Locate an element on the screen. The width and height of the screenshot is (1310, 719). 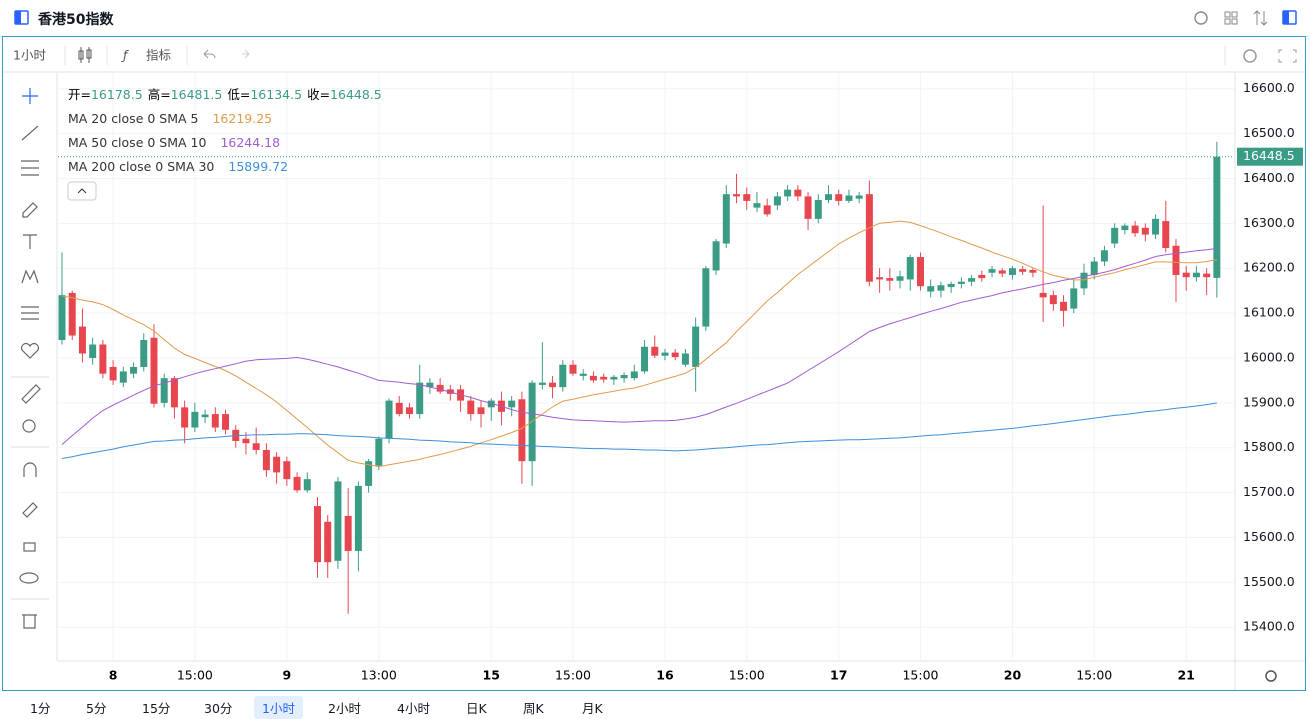
timeframe-tab: 1小时 is located at coordinates (278, 707).